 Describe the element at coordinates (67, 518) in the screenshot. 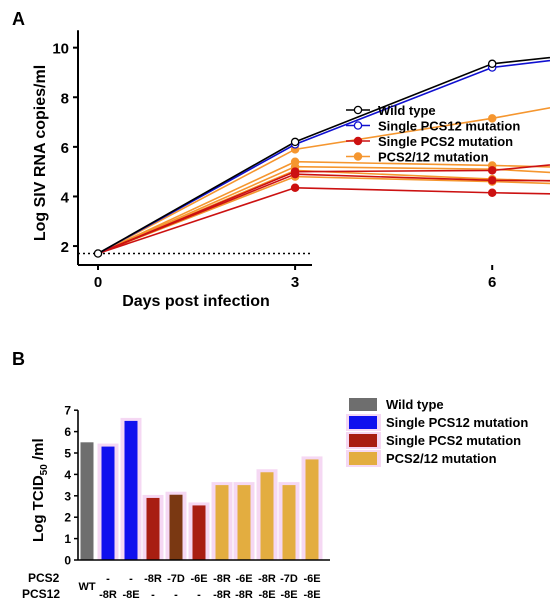

I see `panel-b-y-tick-label: 2` at that location.